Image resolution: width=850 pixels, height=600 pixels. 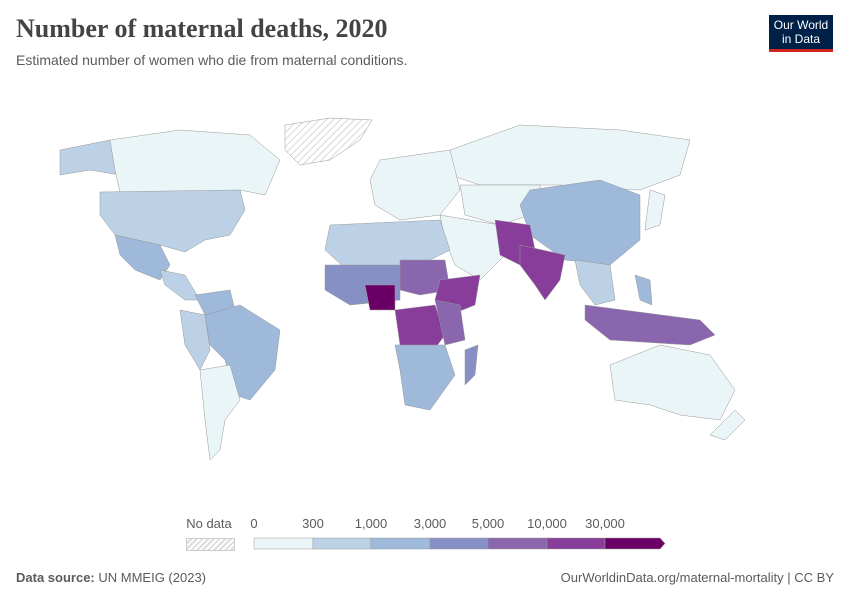 I want to click on legend-tick-label: 300, so click(x=313, y=523).